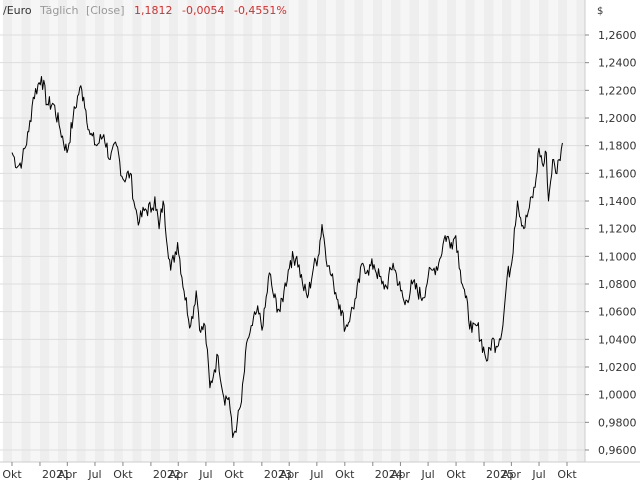 The width and height of the screenshot is (640, 484). Describe the element at coordinates (617, 312) in the screenshot. I see `y-tick-label: 1,0600` at that location.